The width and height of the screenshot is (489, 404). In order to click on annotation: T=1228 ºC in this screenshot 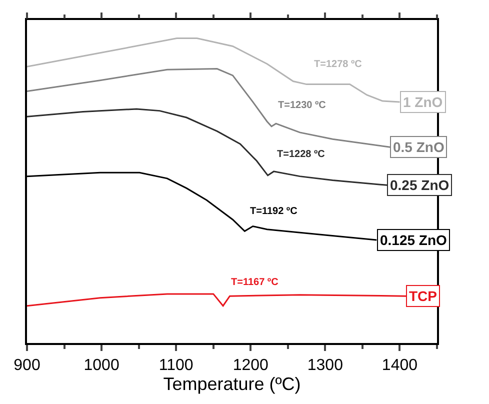, I will do `click(301, 154)`.